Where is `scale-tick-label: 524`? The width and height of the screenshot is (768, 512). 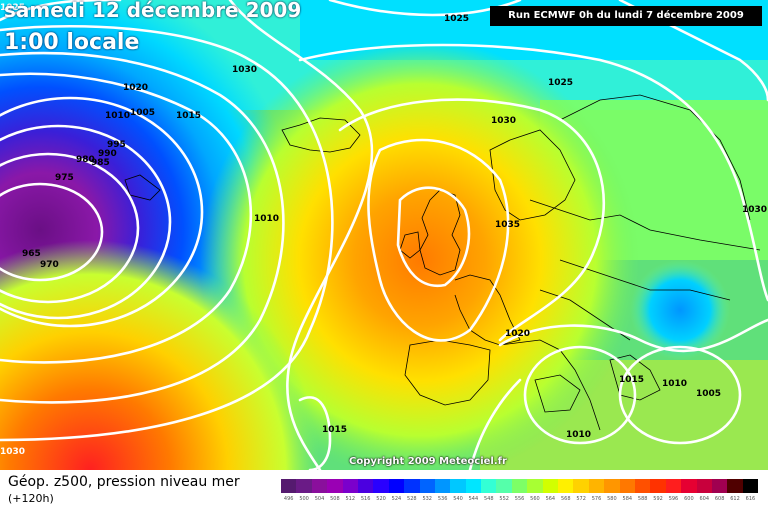
scale-tick-label: 524 is located at coordinates (396, 499).